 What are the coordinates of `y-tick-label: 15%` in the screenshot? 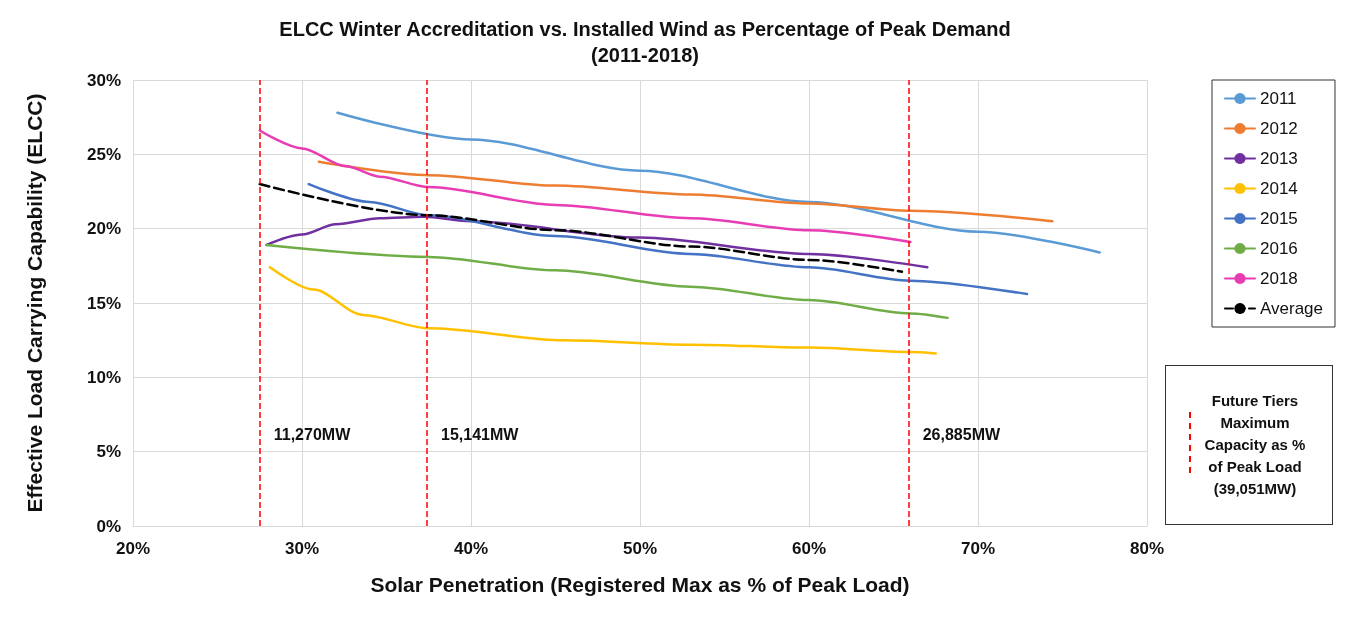 It's located at (103, 303).